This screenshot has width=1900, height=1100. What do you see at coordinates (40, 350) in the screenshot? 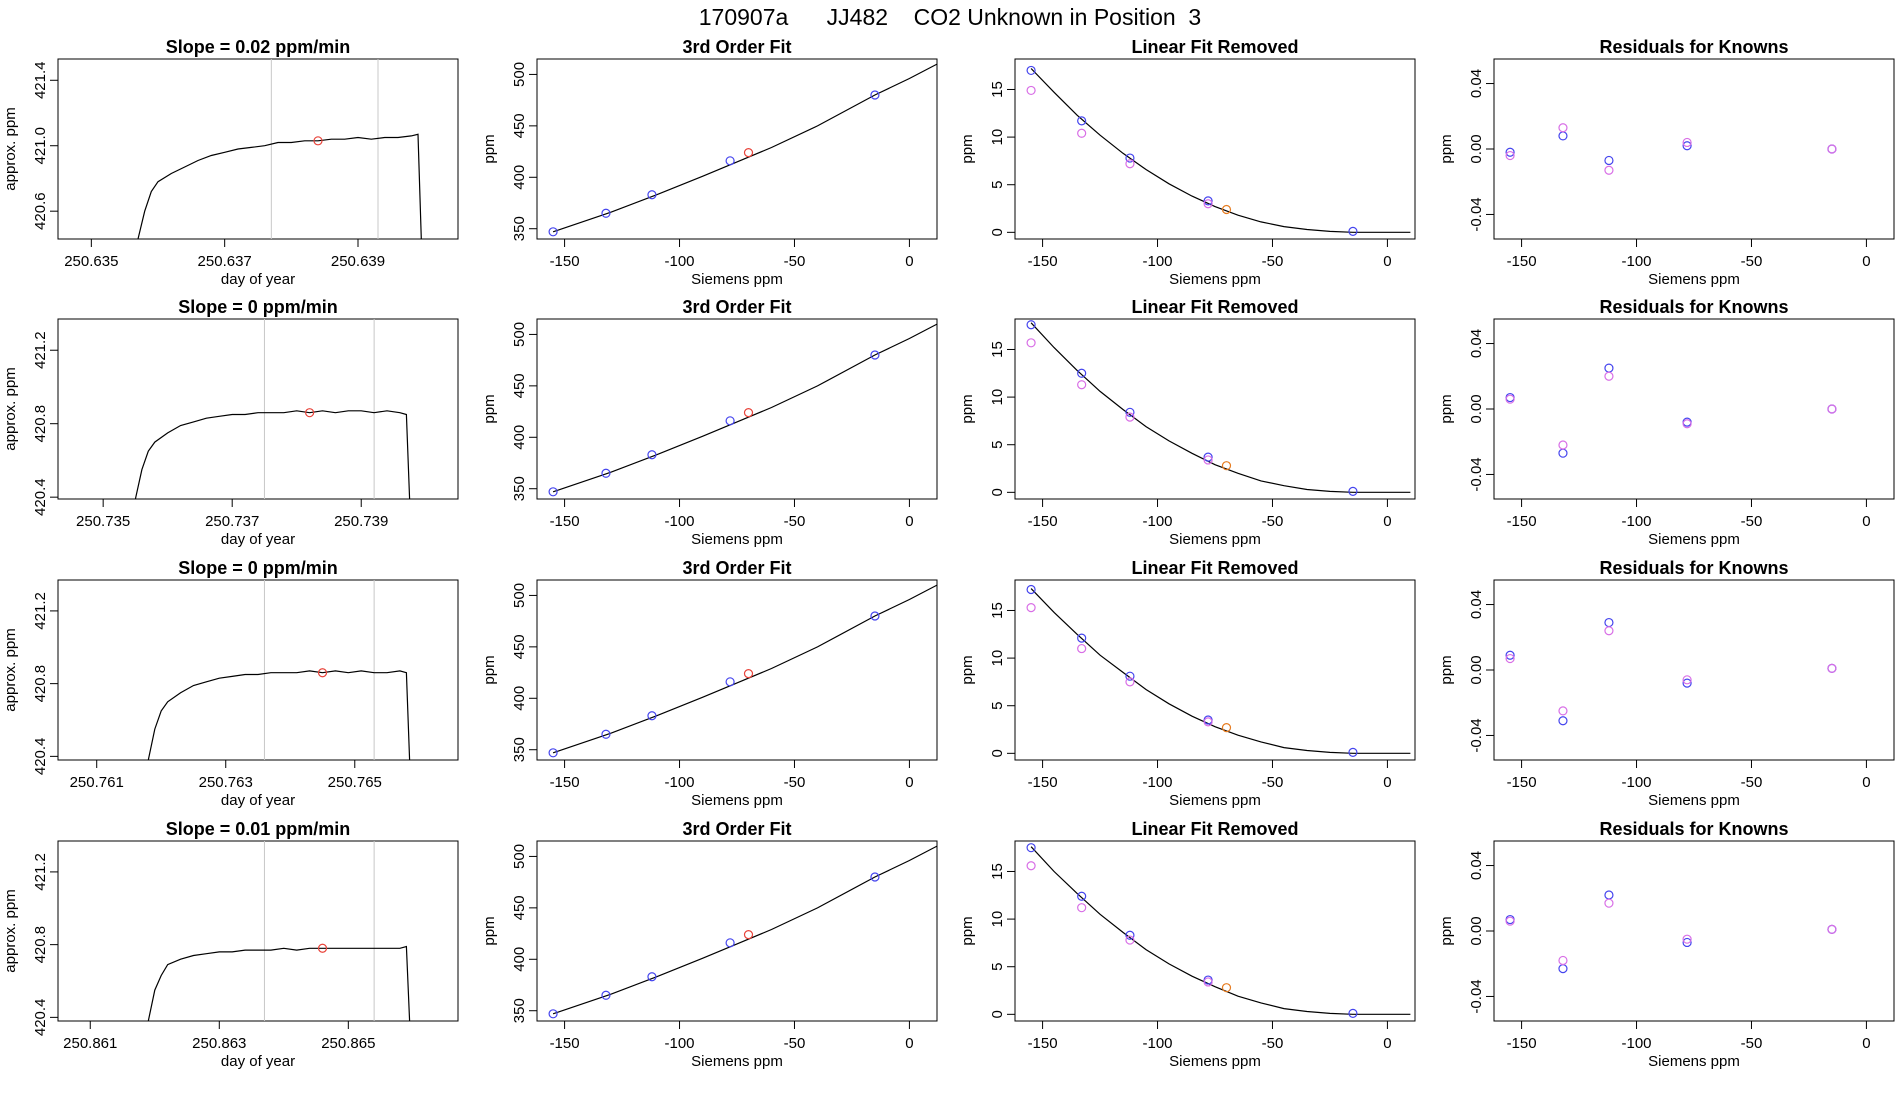
I see `y-tick-label: 421.2` at bounding box center [40, 350].